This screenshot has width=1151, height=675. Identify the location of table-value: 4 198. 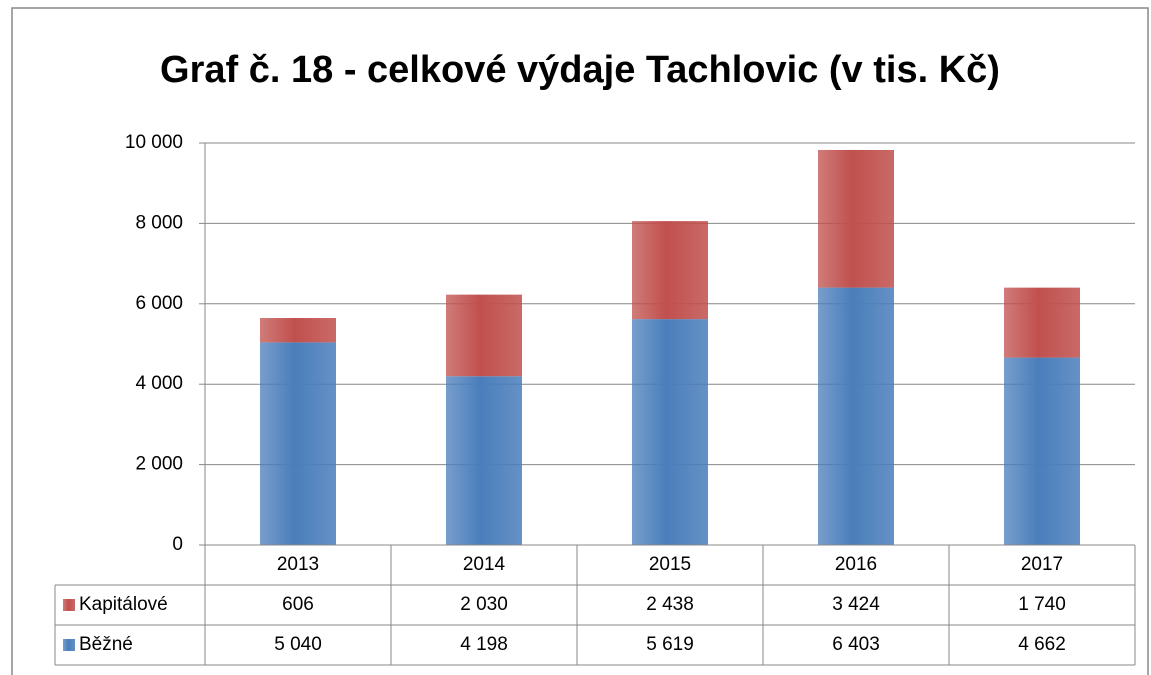
(484, 644).